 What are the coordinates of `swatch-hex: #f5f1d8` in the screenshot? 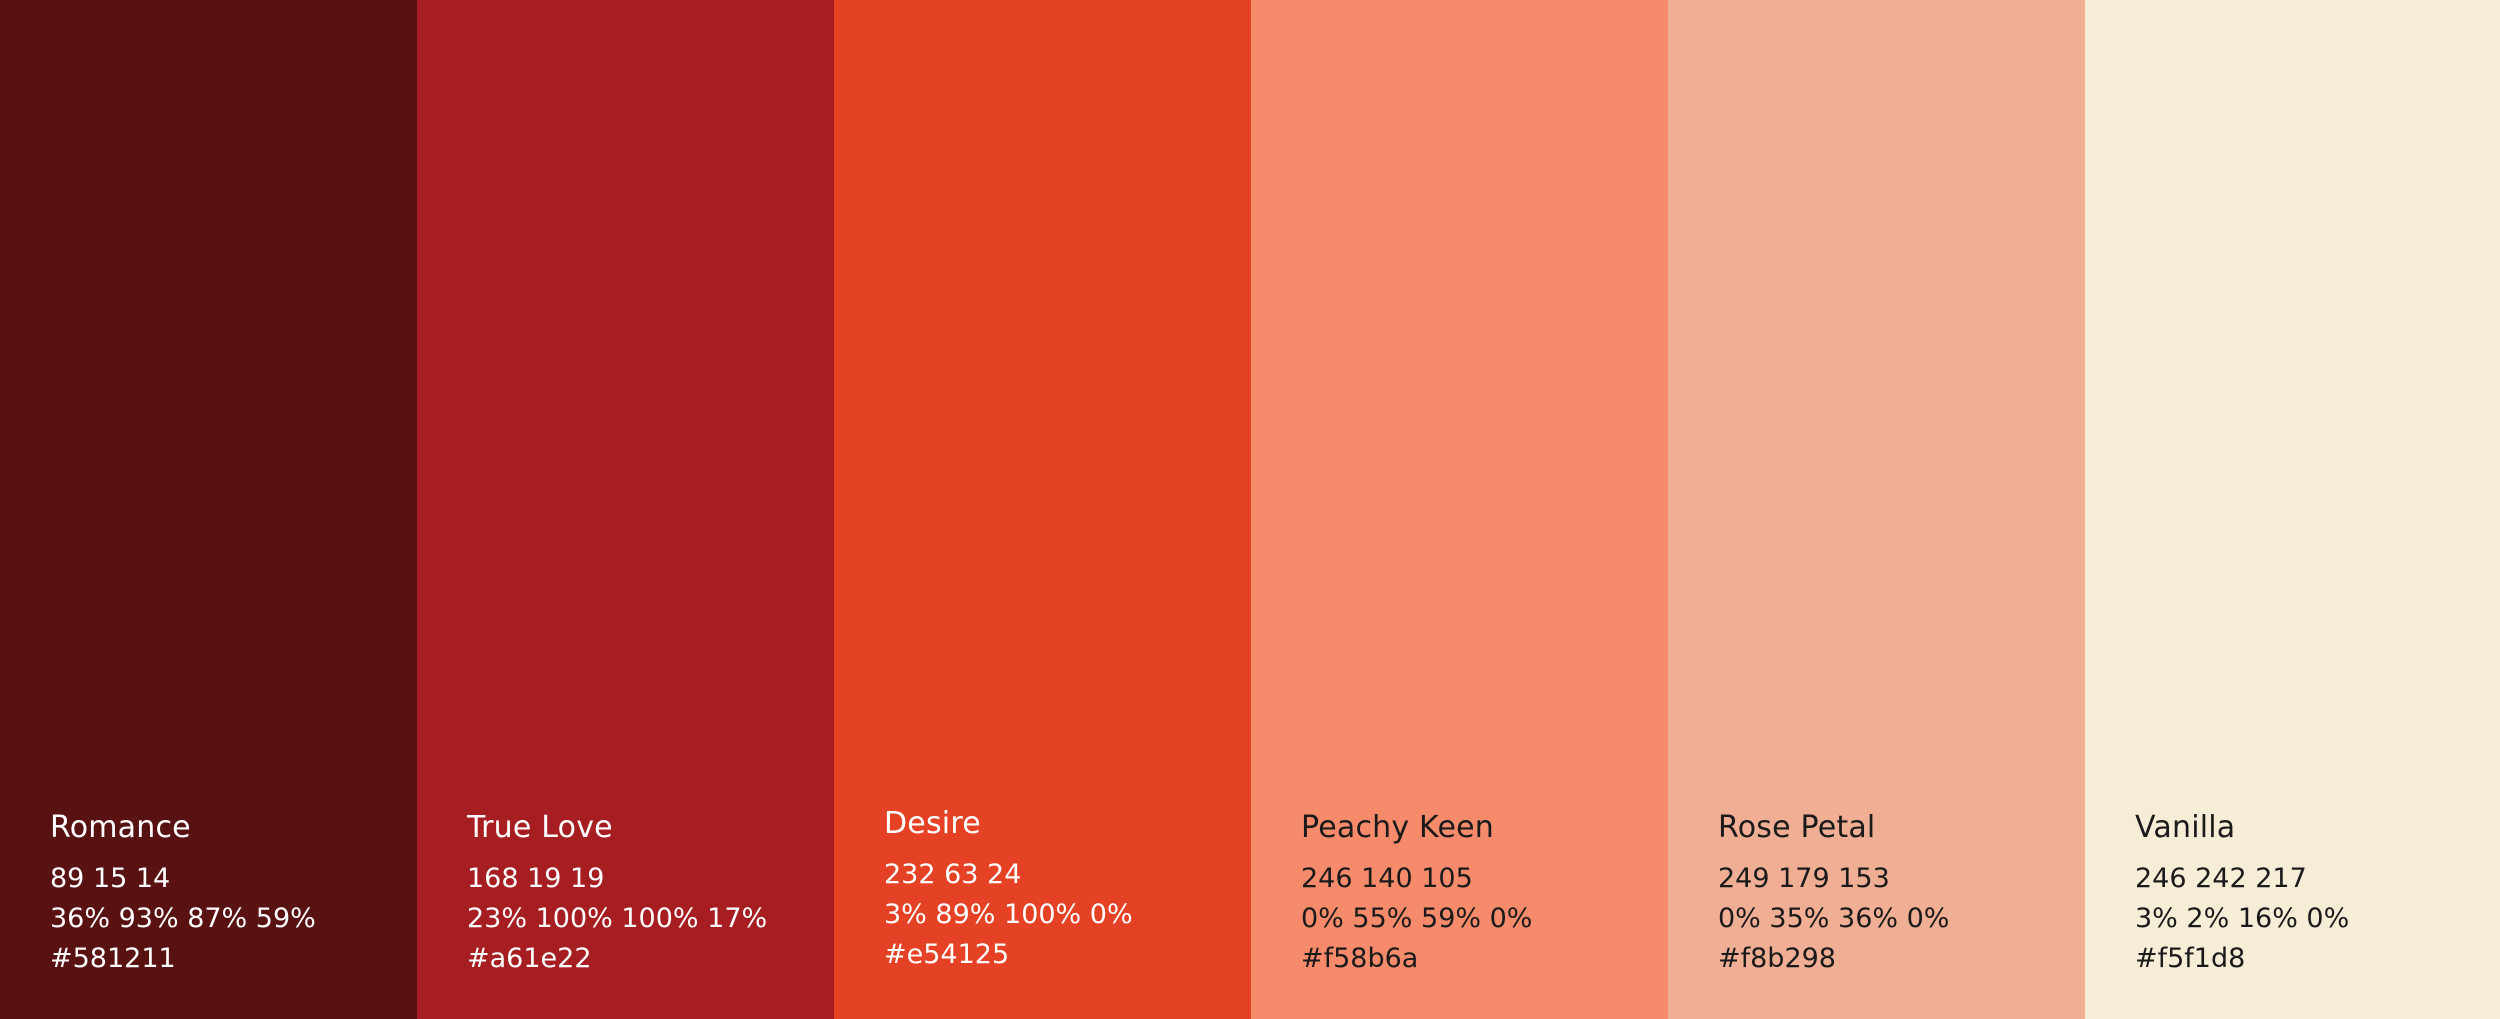 It's located at (2190, 958).